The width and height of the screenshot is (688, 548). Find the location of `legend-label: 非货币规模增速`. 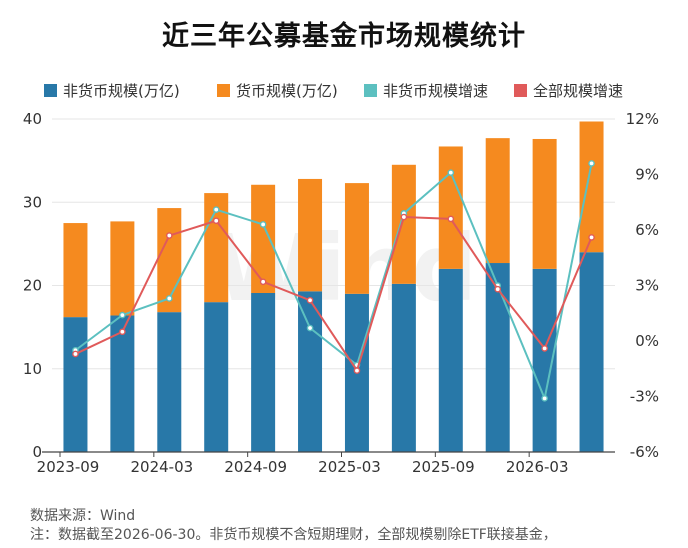

legend-label: 非货币规模增速 is located at coordinates (435, 91).